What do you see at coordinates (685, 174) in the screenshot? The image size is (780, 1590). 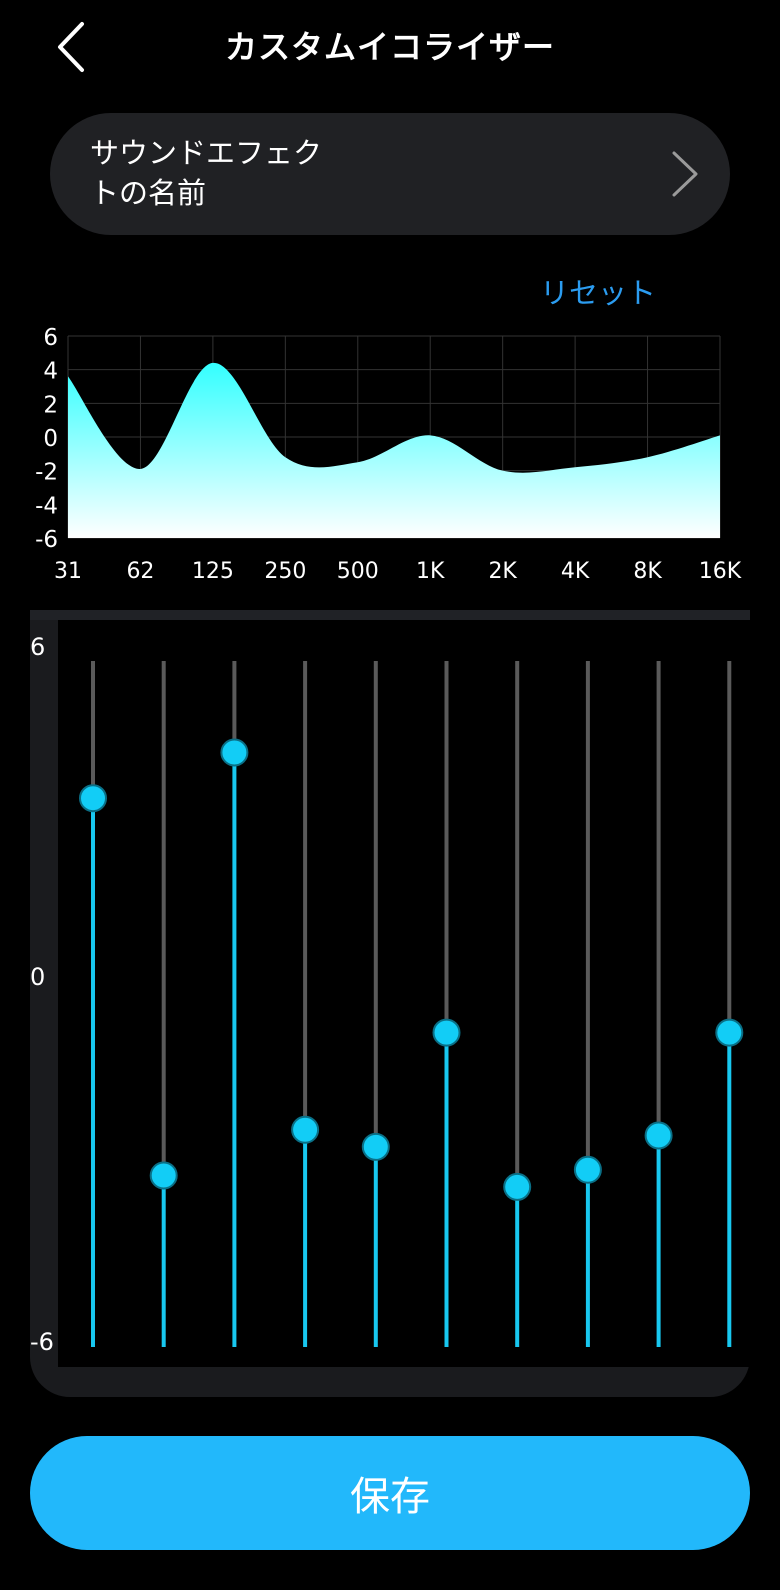 I see `chevron-right-icon` at bounding box center [685, 174].